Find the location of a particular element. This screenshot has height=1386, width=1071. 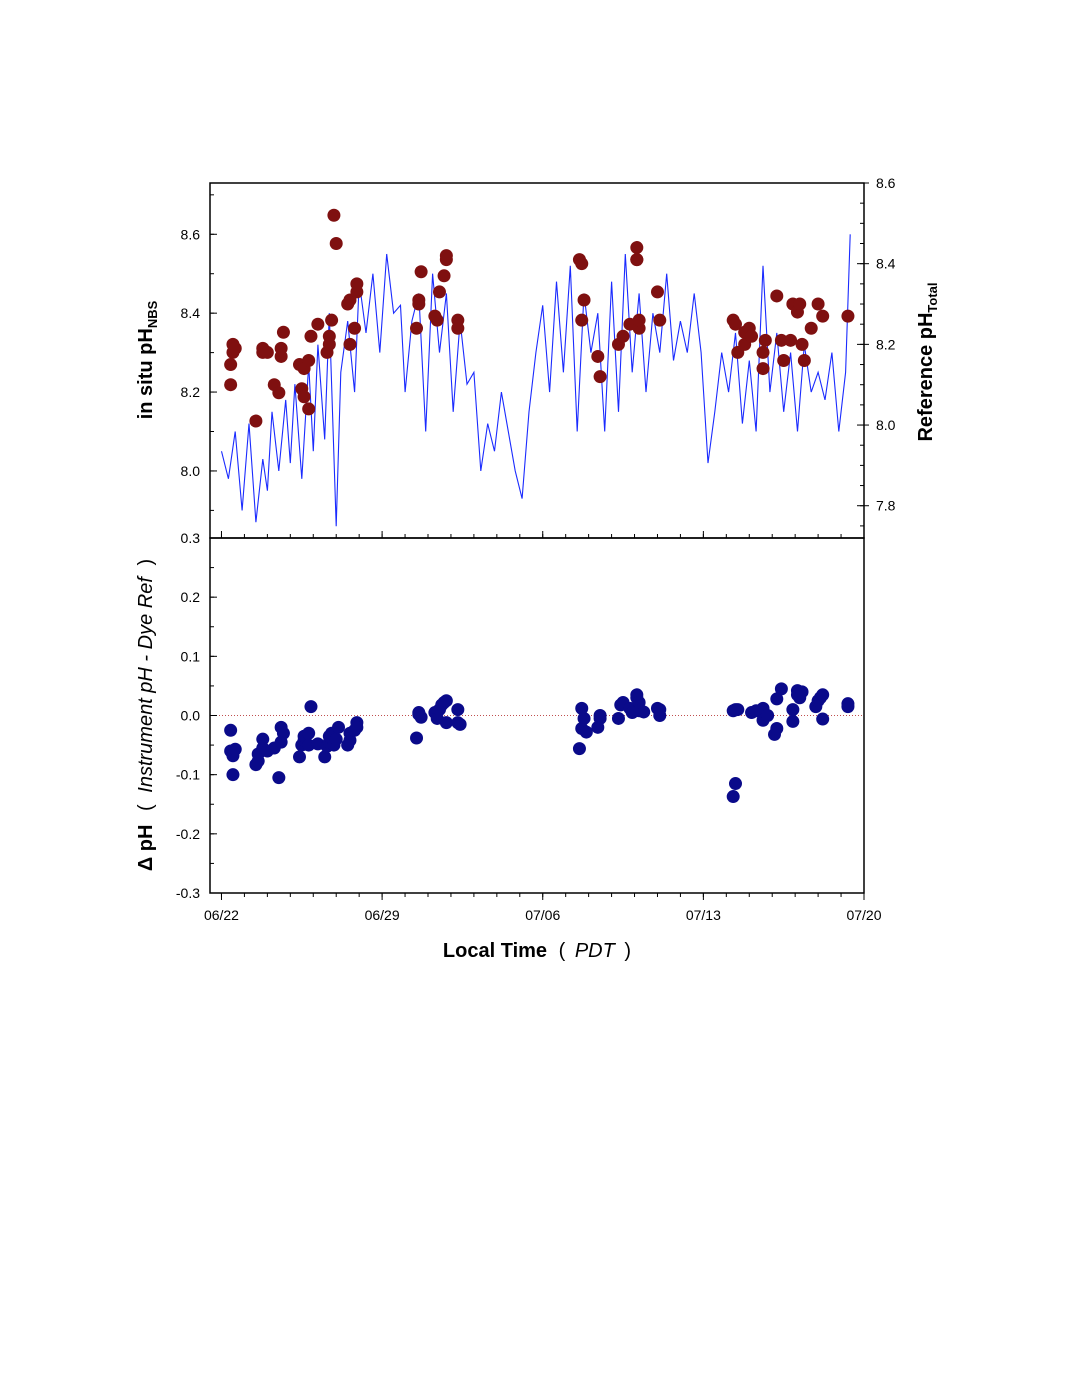

top-left-ylabel: in situ pHNBS is located at coordinates (147, 359).